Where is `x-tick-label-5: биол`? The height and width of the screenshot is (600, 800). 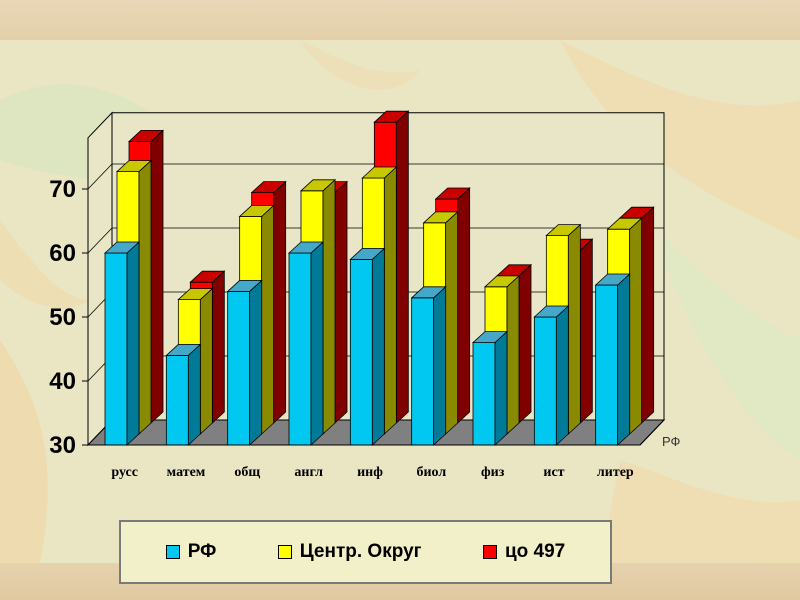 x-tick-label-5: биол is located at coordinates (431, 472).